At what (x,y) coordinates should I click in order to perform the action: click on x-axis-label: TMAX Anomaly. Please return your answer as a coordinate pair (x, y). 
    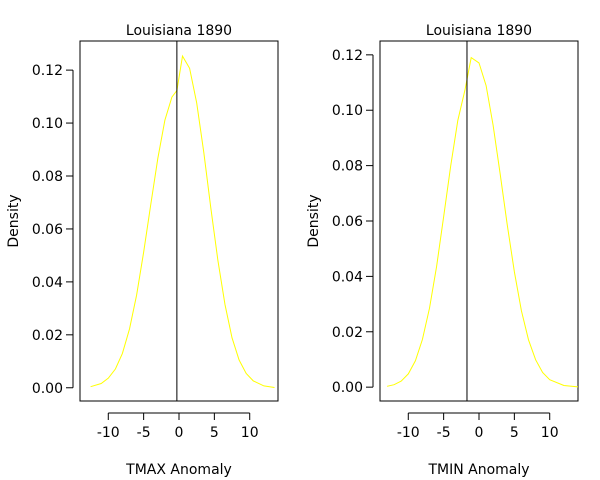
    Looking at the image, I should click on (178, 470).